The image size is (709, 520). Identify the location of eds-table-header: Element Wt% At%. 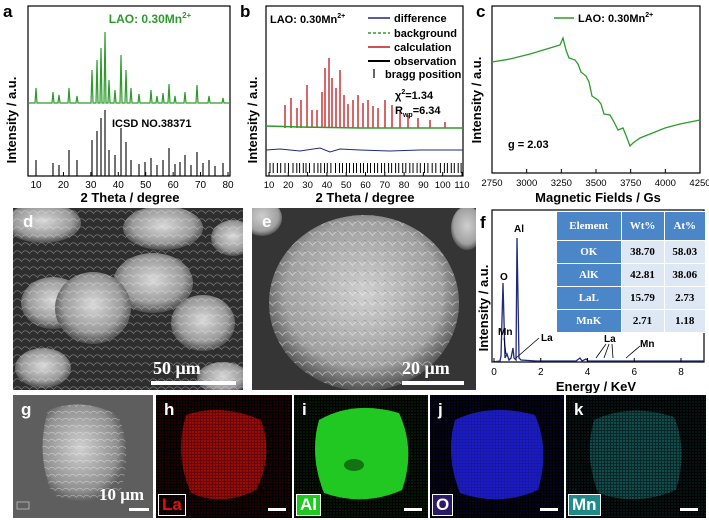
(631, 226).